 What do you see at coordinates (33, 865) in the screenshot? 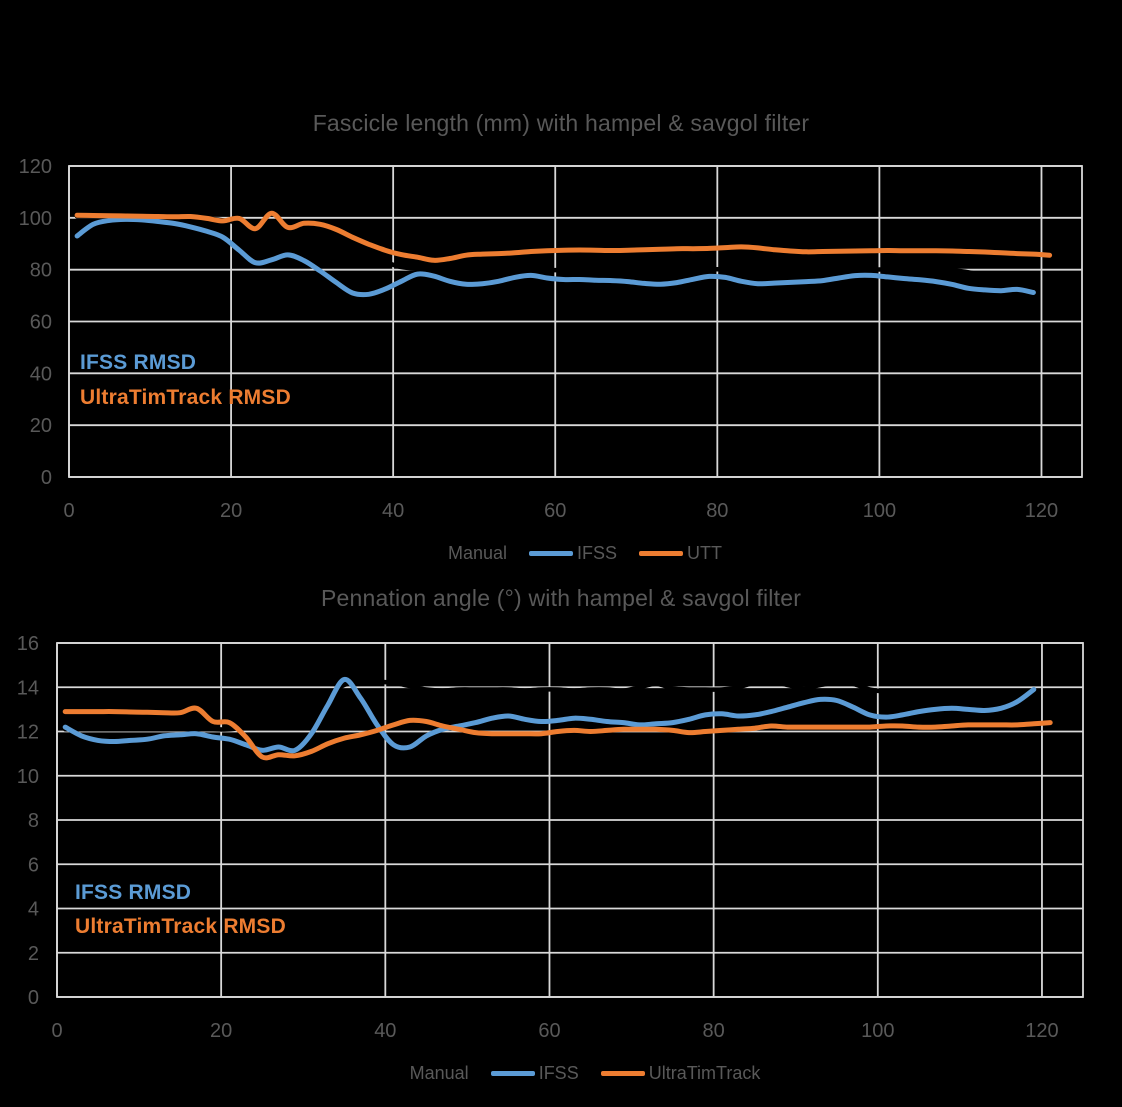
I see `y-tick-label: 6` at bounding box center [33, 865].